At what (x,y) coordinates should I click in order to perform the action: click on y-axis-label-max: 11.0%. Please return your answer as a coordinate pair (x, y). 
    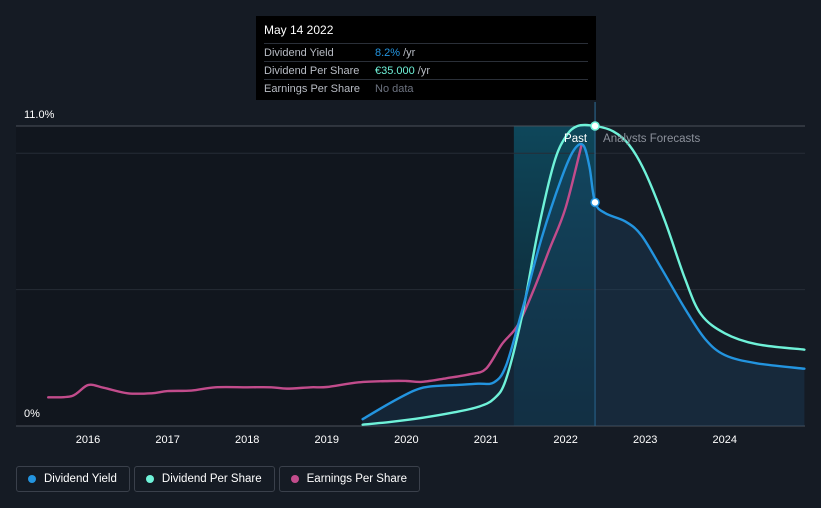
    Looking at the image, I should click on (39, 115).